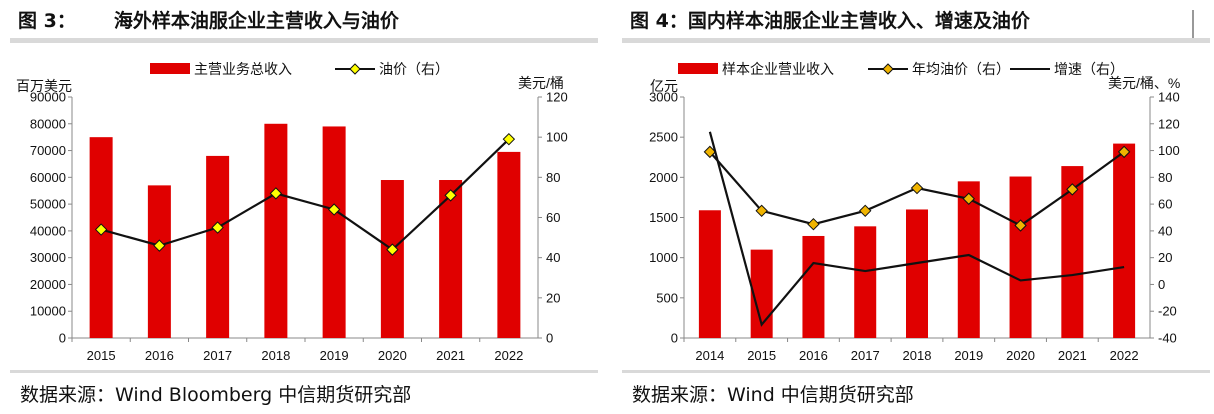  I want to click on left-tick-label: 60000, so click(48, 177).